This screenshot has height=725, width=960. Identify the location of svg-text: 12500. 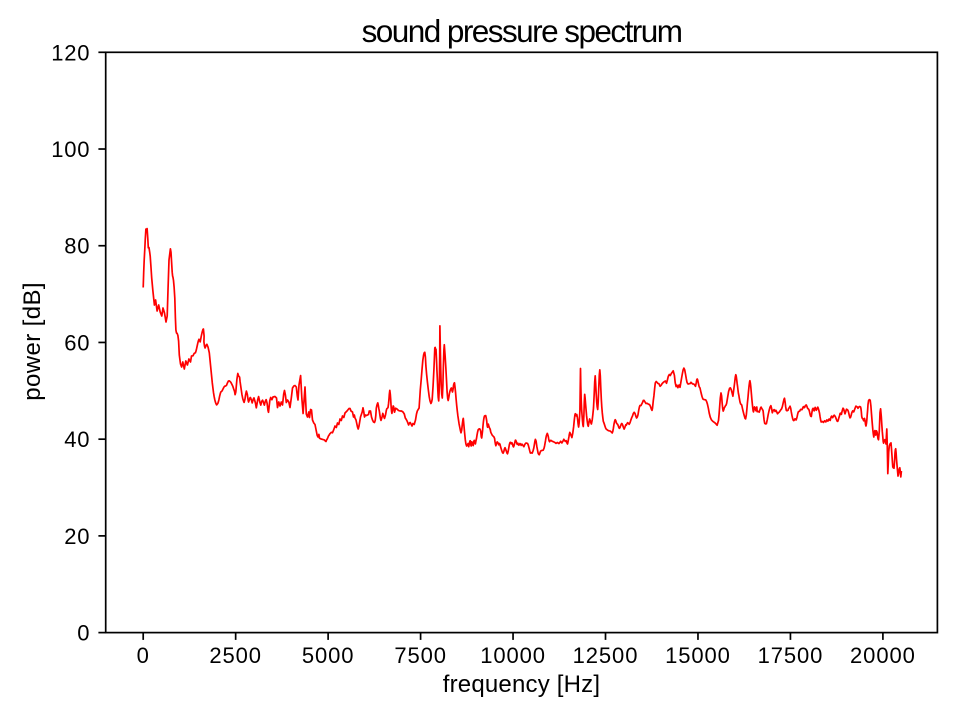
(606, 655).